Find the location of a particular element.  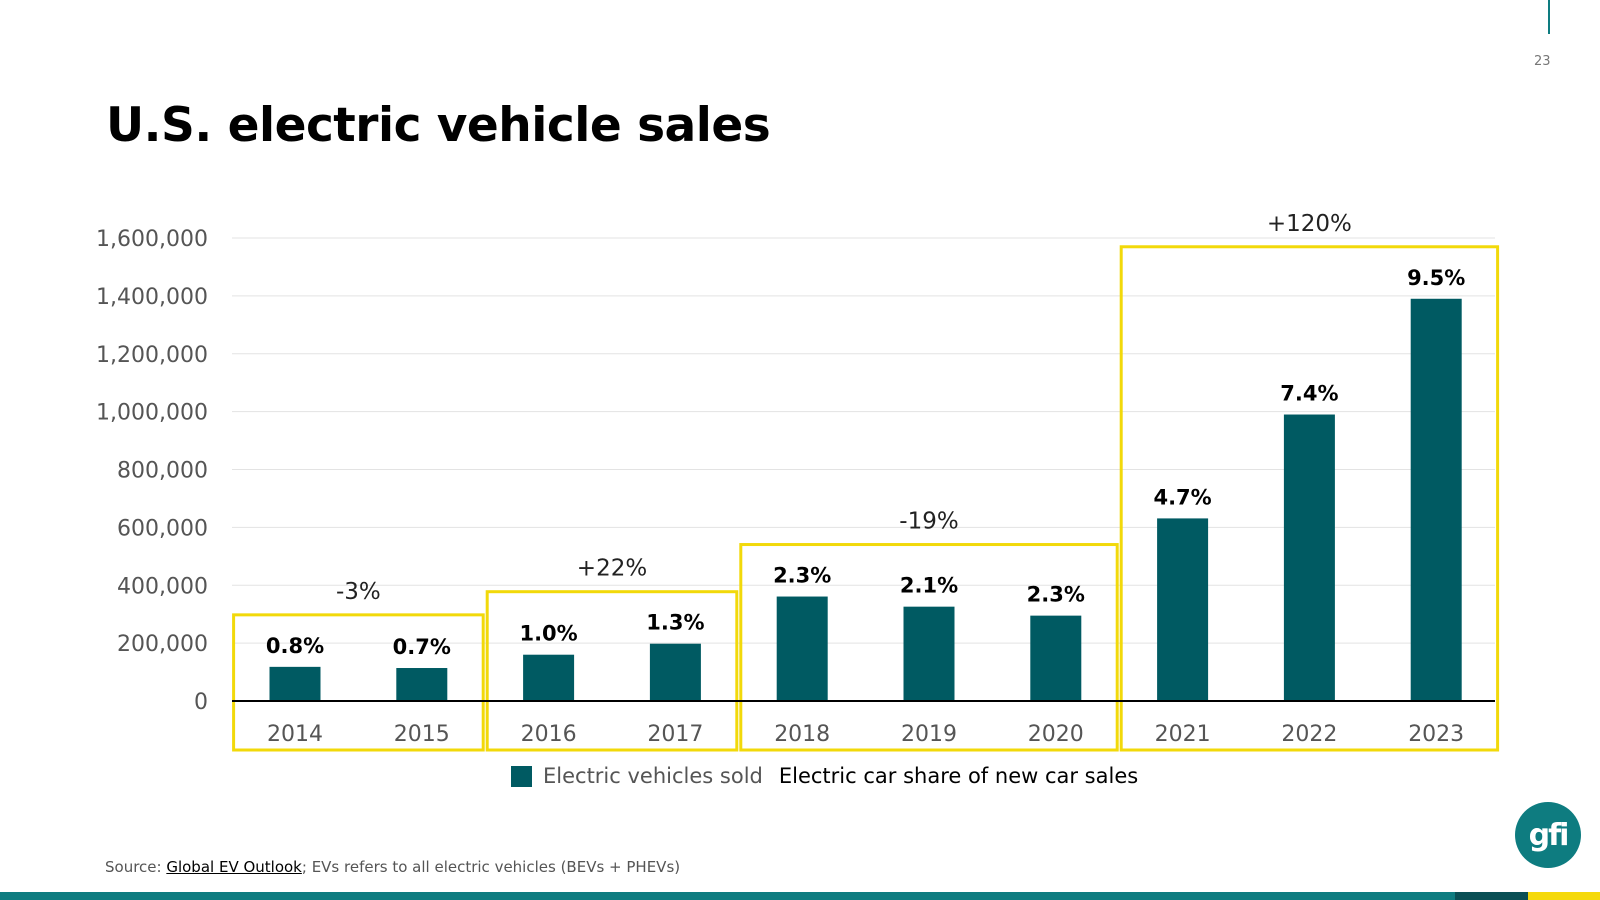

bar-2017 is located at coordinates (675, 672).